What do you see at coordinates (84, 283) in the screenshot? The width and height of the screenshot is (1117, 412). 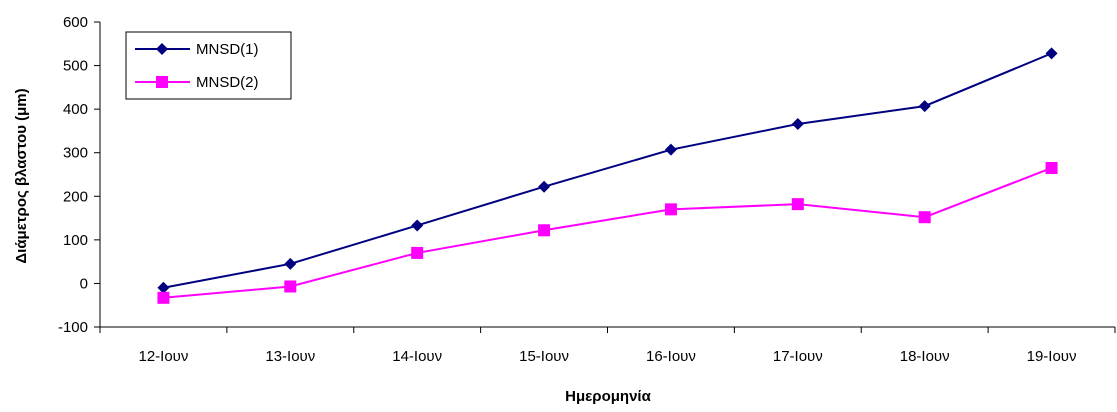 I see `y-tick-label: 0` at bounding box center [84, 283].